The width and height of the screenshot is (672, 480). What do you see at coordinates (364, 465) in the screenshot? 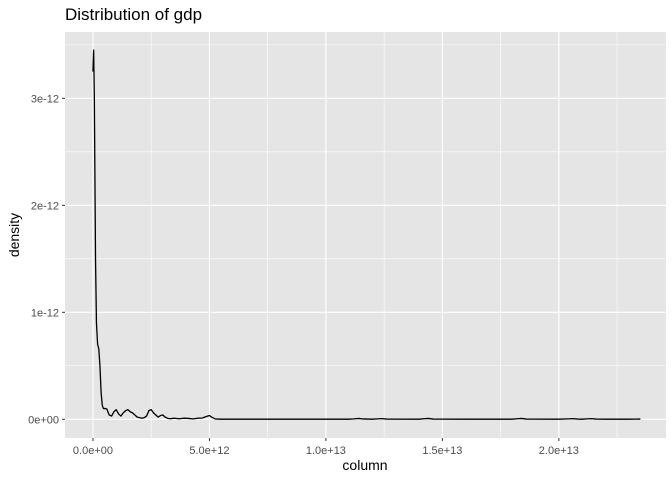
I see `x-axis-title: column` at bounding box center [364, 465].